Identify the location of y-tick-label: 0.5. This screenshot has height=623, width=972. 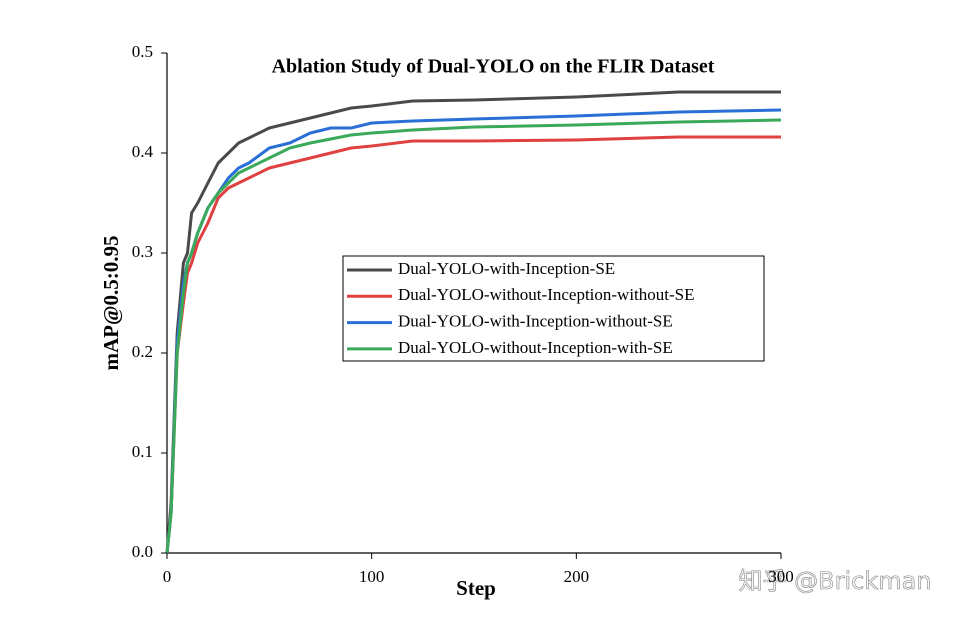
(142, 51).